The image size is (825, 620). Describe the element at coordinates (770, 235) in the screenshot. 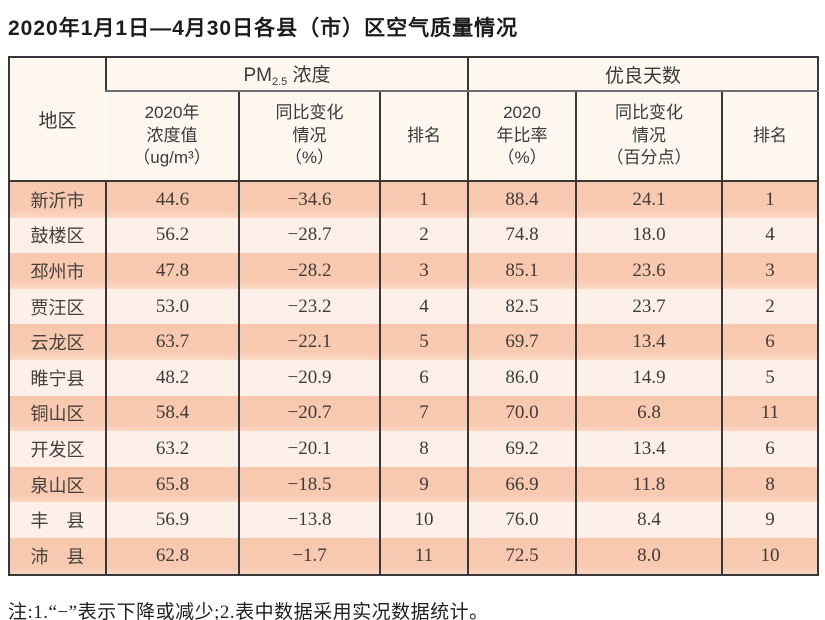

I see `good-rank-cell: 4` at that location.